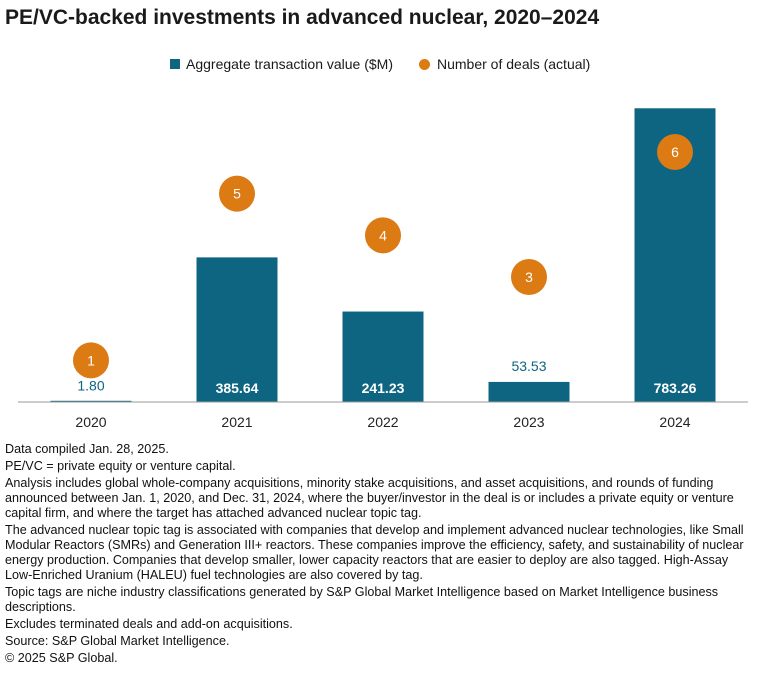 This screenshot has width=760, height=682. I want to click on bar-2021, so click(237, 329).